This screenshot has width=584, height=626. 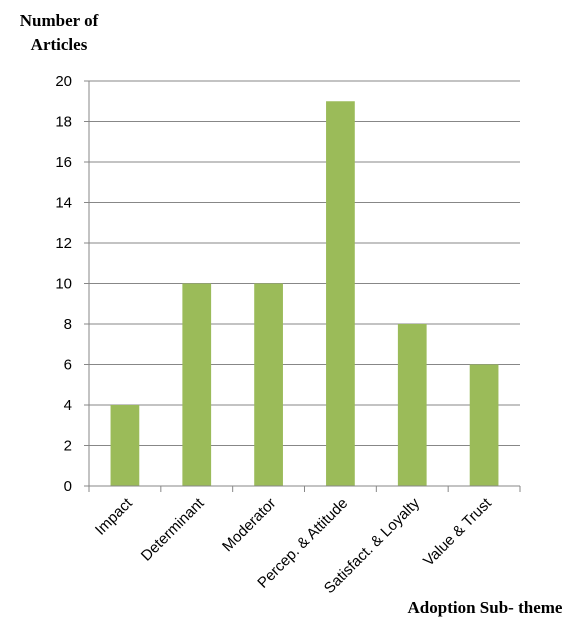 I want to click on y-tick-label: 10, so click(x=63, y=284).